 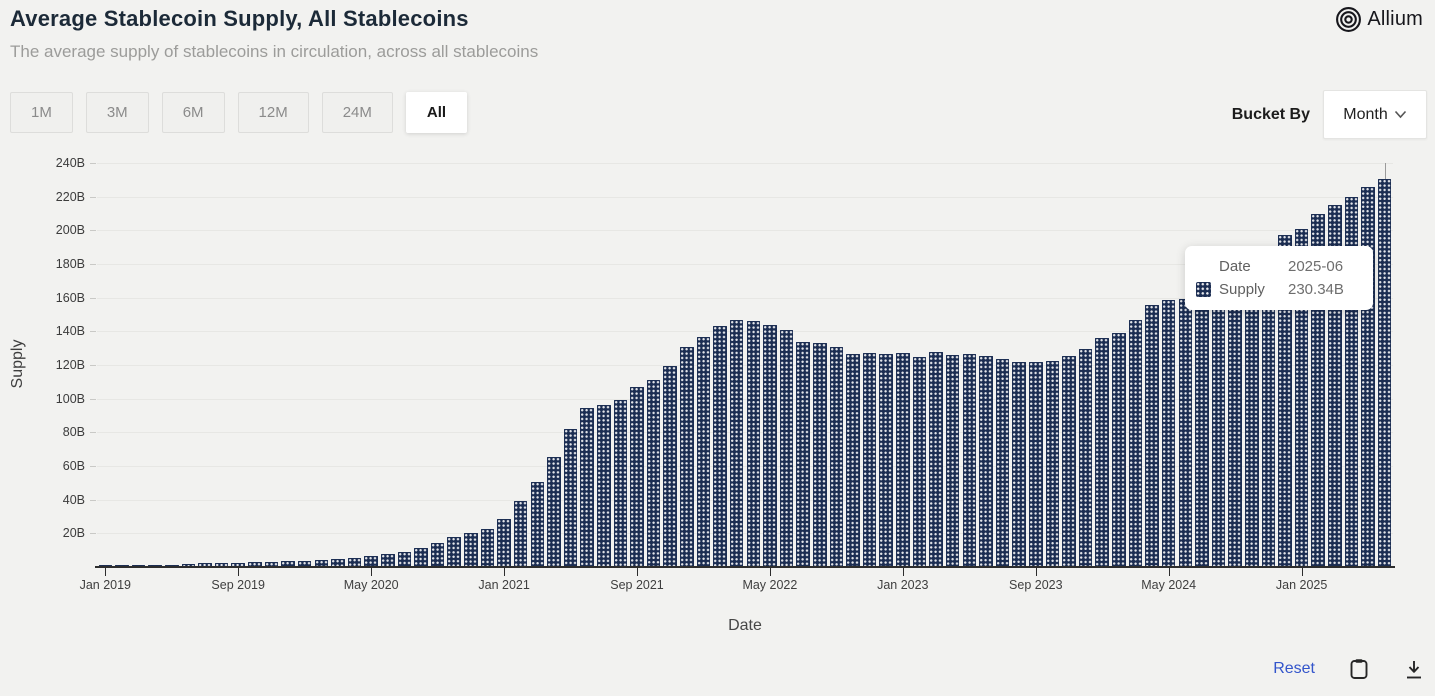 I want to click on copy-to-clipboard-button, so click(x=1359, y=669).